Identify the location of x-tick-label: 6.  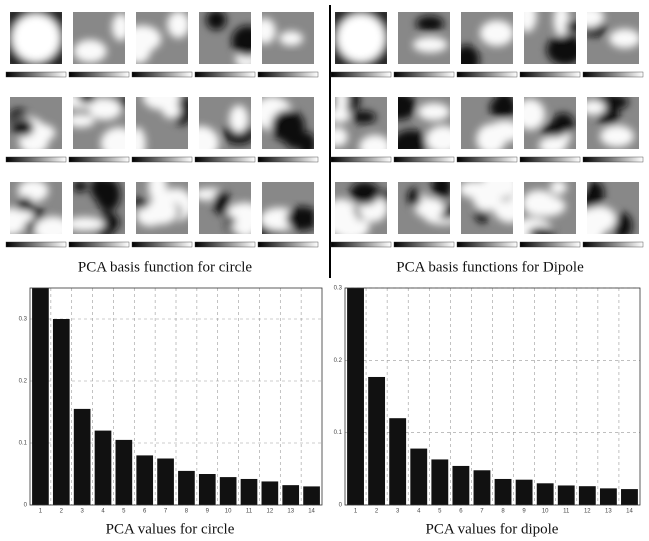
(145, 512).